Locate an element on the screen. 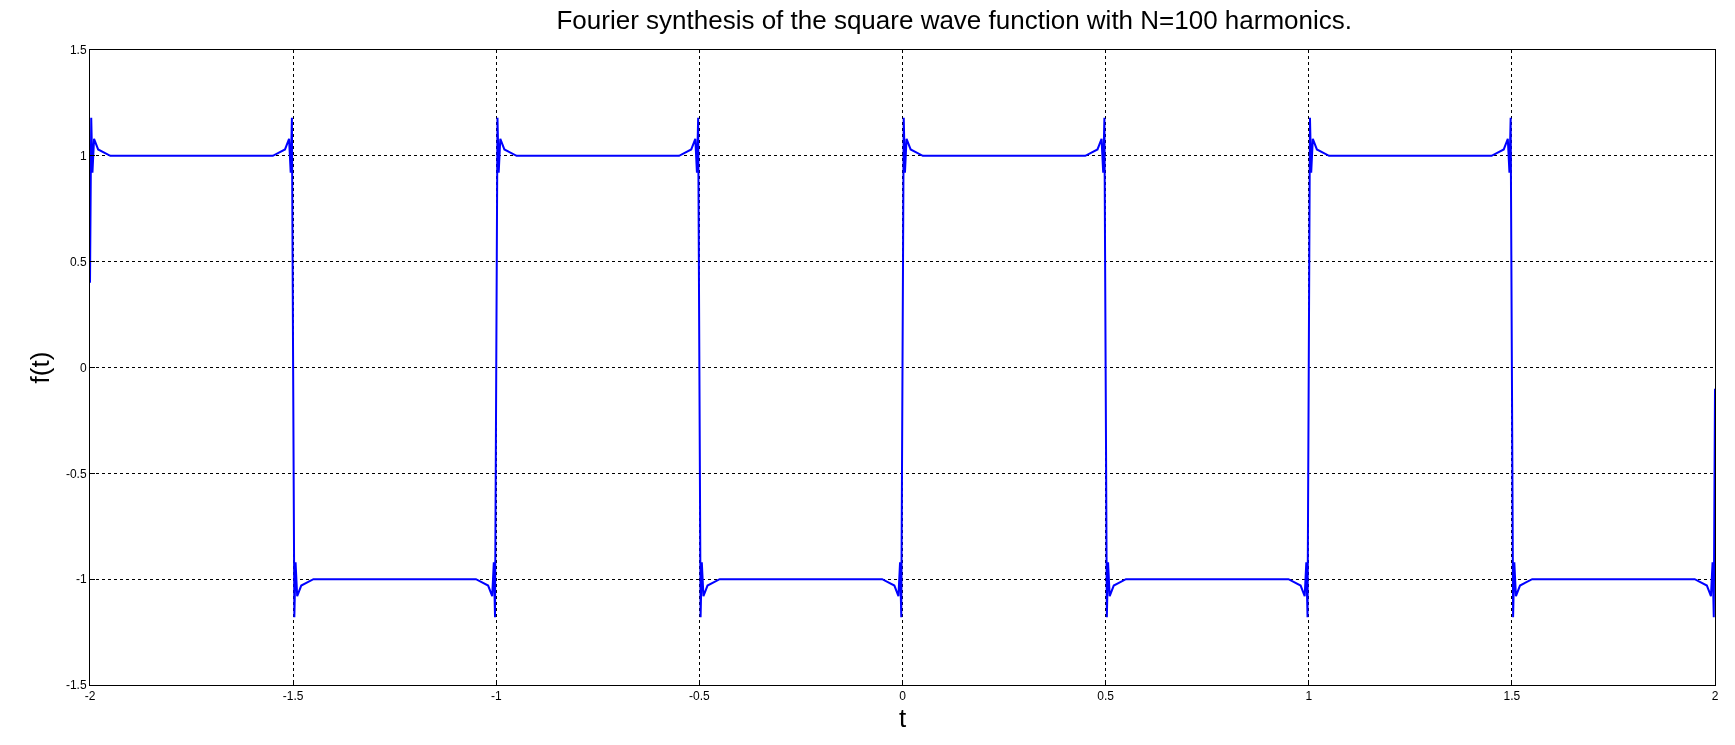 This screenshot has width=1735, height=745. y-tick-label: -1 is located at coordinates (81, 579).